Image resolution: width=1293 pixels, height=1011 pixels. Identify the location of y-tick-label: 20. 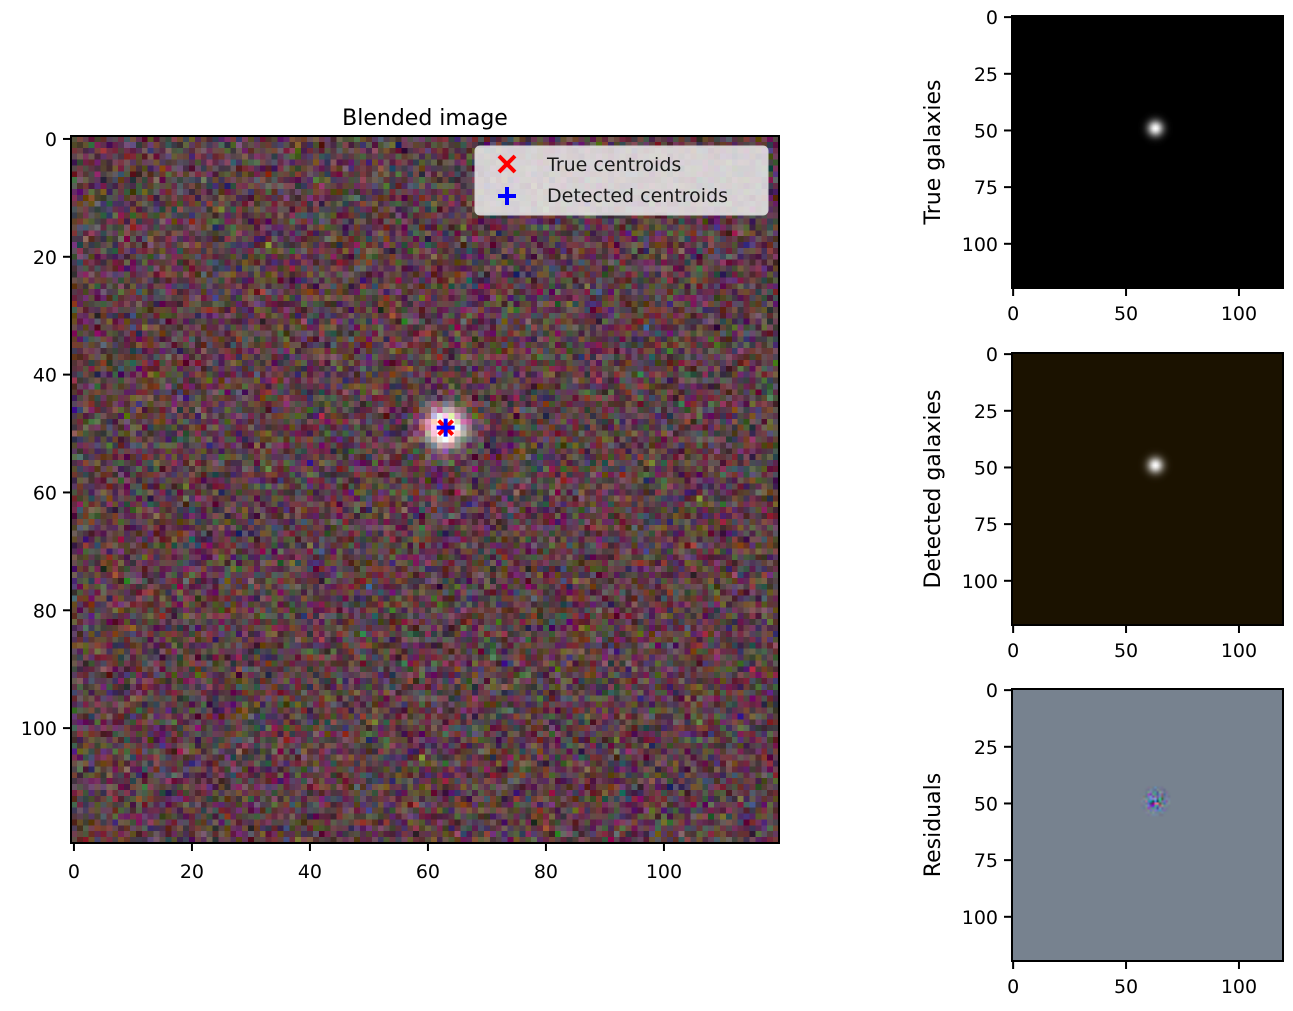
(45, 258).